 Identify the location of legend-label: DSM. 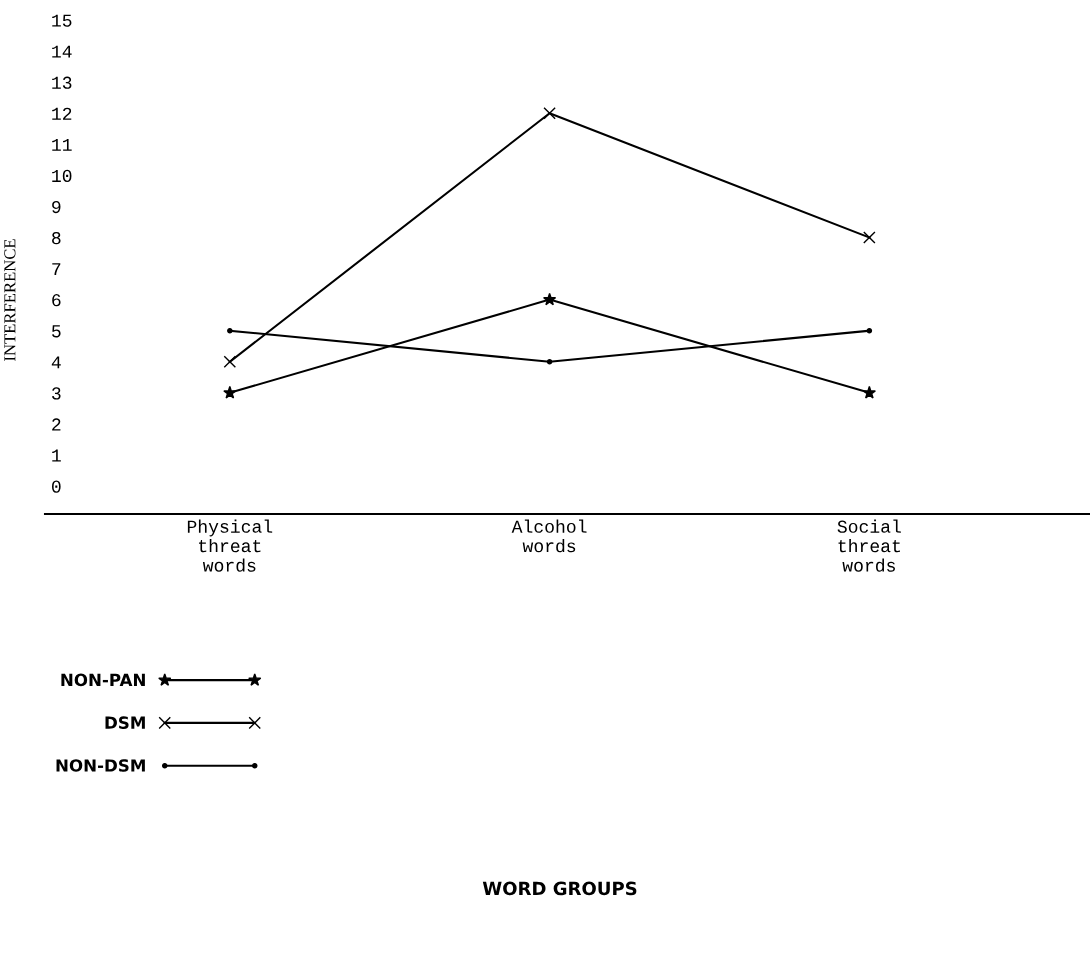
(125, 722).